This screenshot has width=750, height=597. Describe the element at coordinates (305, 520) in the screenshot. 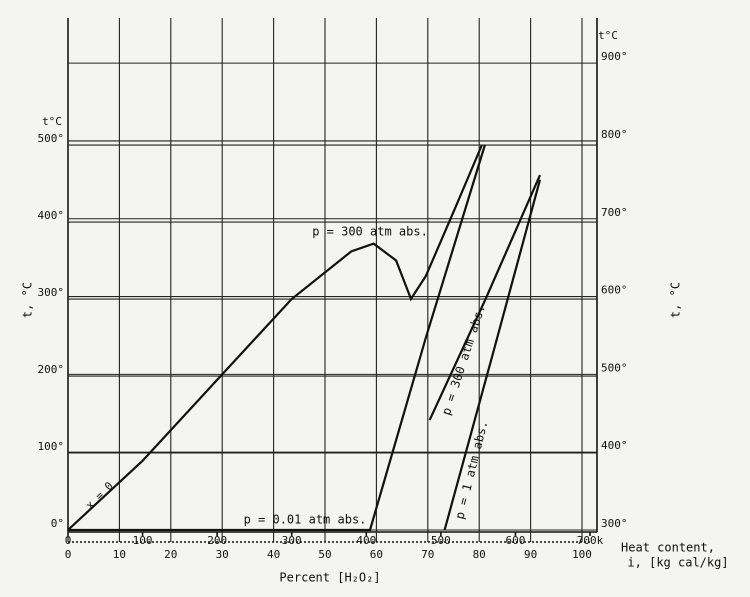

I see `series-label: p = 0.01 atm abs.` at that location.